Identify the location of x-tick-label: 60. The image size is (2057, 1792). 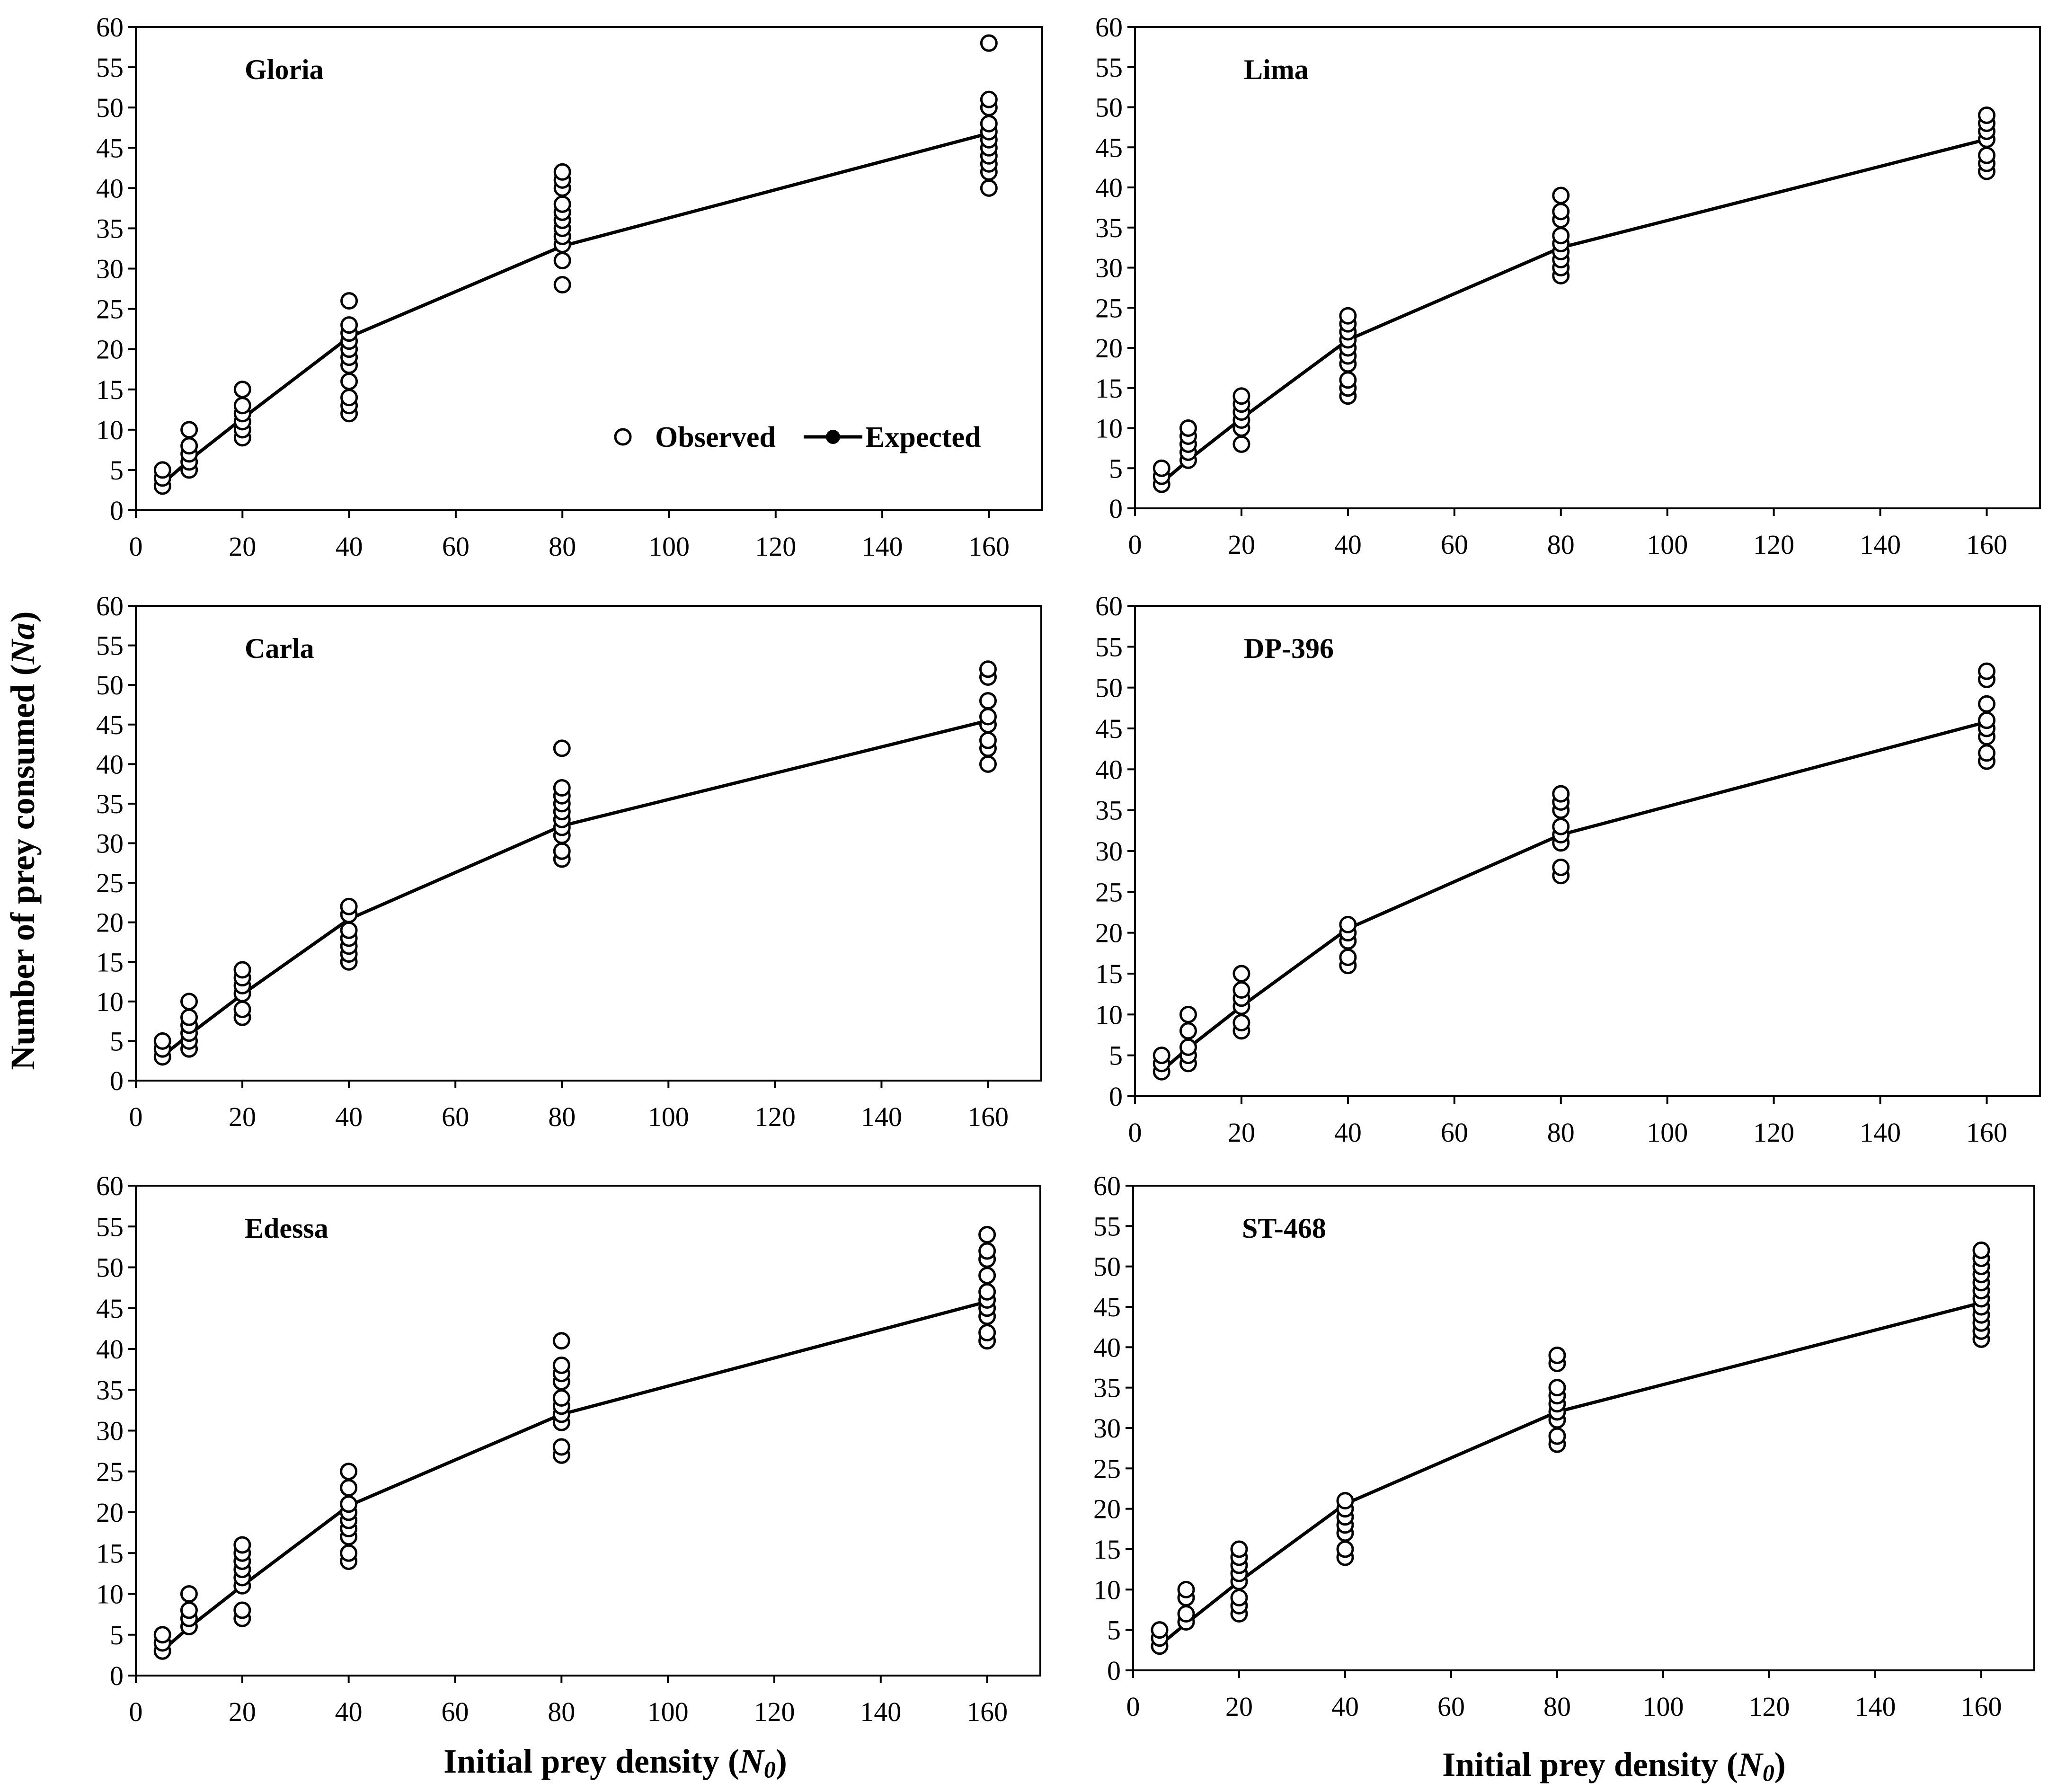
(455, 1116).